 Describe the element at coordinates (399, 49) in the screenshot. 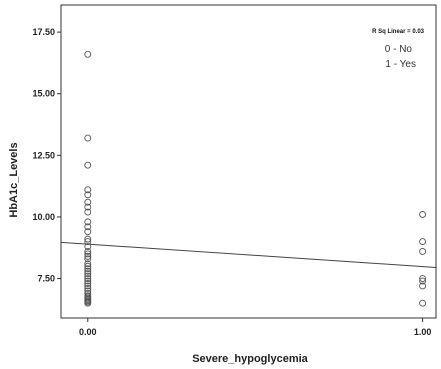

I see `legend-line-no: 0 - No` at that location.